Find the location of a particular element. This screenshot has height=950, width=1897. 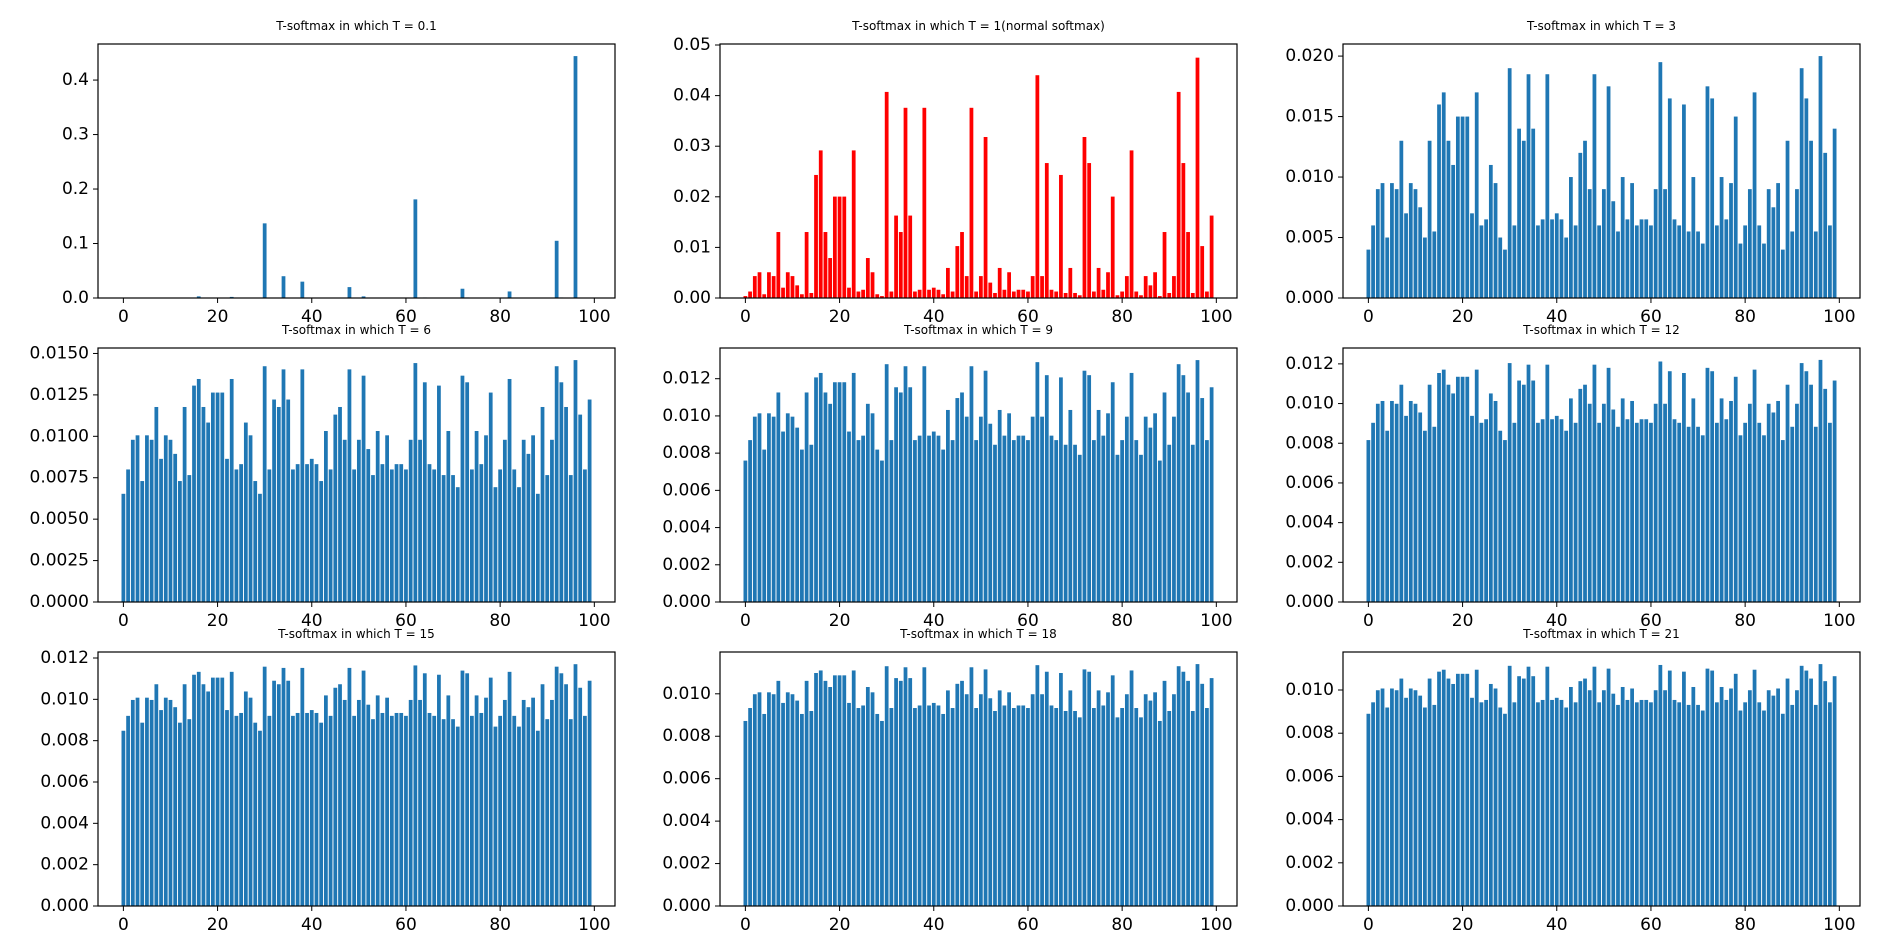

y-tick-label: 0.010 is located at coordinates (64, 699).